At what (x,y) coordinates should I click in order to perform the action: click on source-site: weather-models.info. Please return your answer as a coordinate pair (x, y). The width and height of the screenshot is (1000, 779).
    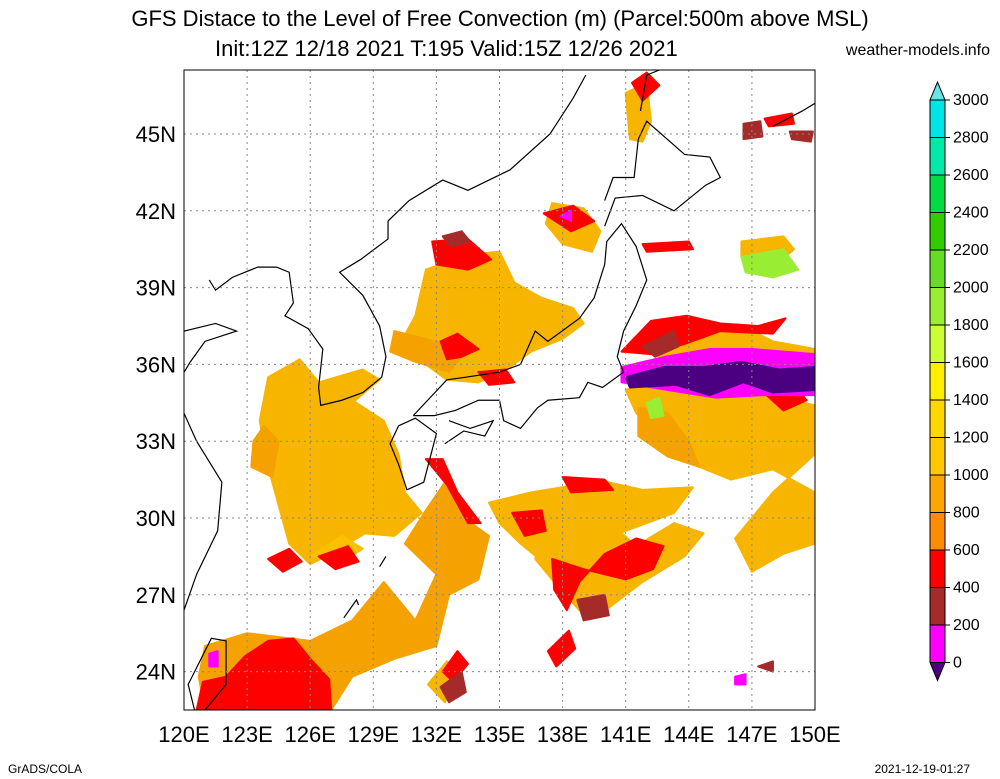
    Looking at the image, I should click on (917, 50).